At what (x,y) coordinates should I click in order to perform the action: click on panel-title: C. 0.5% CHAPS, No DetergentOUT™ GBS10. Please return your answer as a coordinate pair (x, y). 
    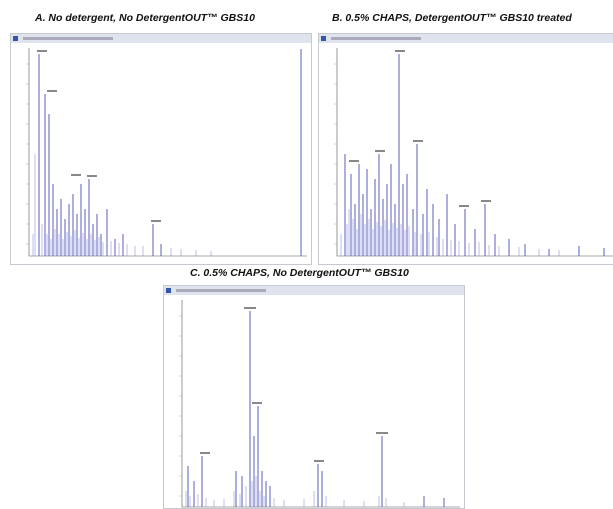
    Looking at the image, I should click on (299, 273).